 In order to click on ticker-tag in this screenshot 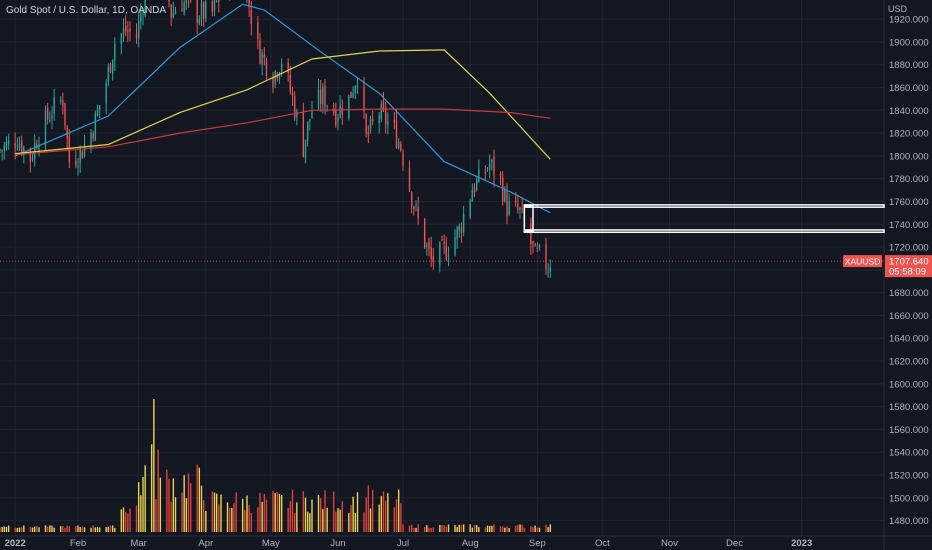, I will do `click(862, 261)`.